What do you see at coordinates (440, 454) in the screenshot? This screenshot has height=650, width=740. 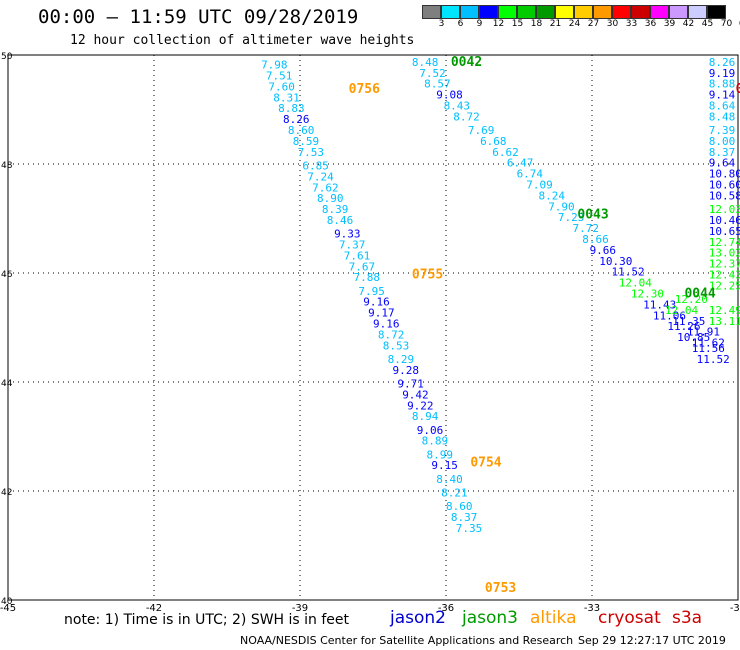 I see `swh-value-altika: 8.99` at bounding box center [440, 454].